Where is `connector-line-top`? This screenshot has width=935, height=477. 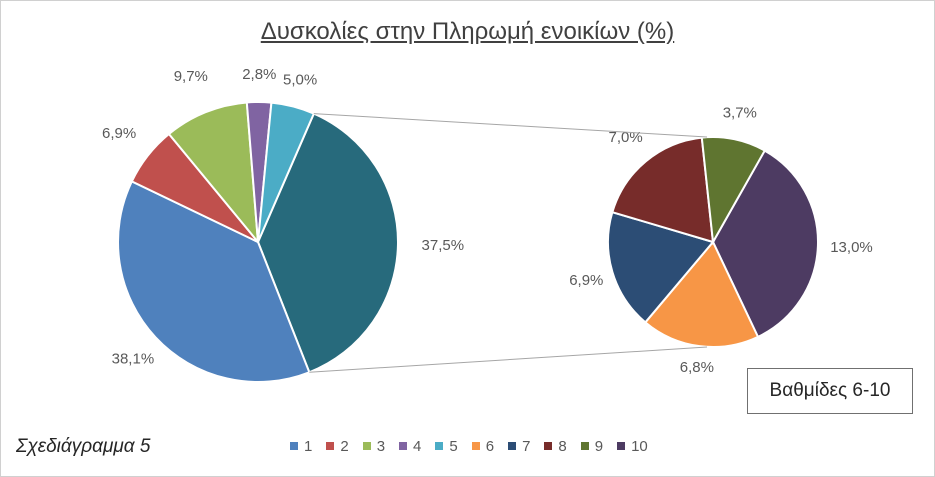
connector-line-top is located at coordinates (510, 125).